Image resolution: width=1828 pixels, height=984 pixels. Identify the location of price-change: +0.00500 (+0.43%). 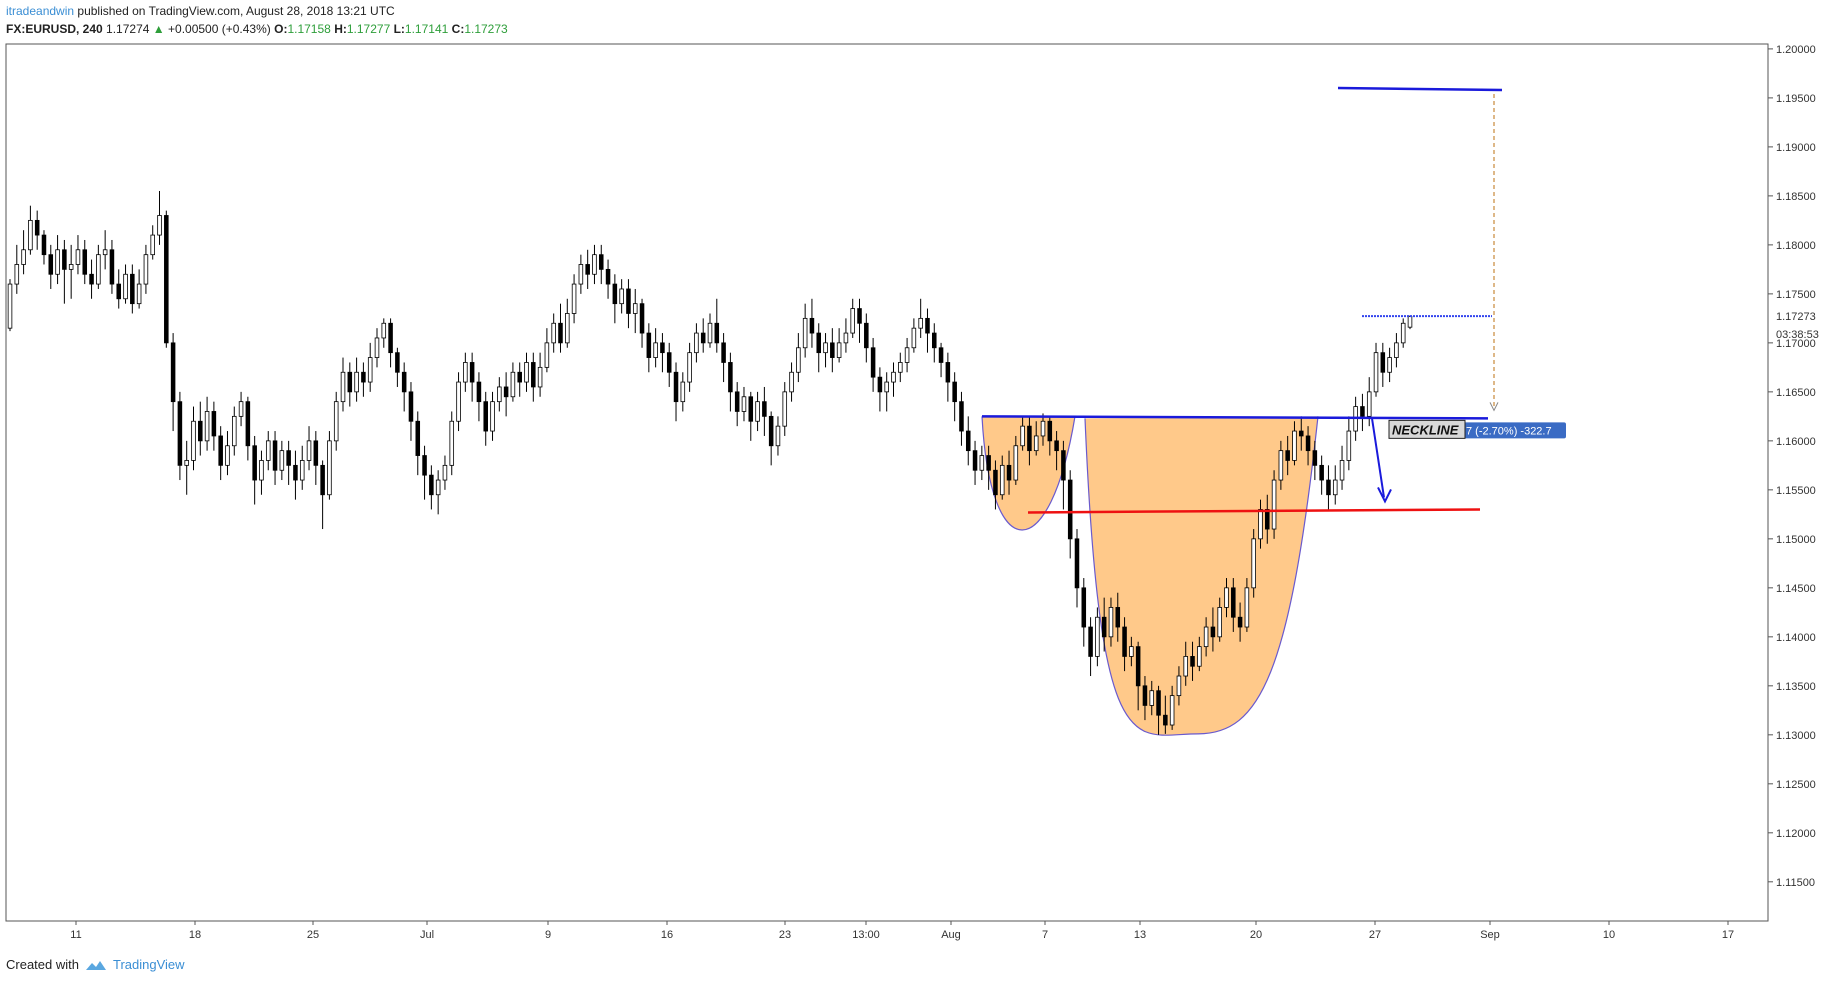
(219, 29).